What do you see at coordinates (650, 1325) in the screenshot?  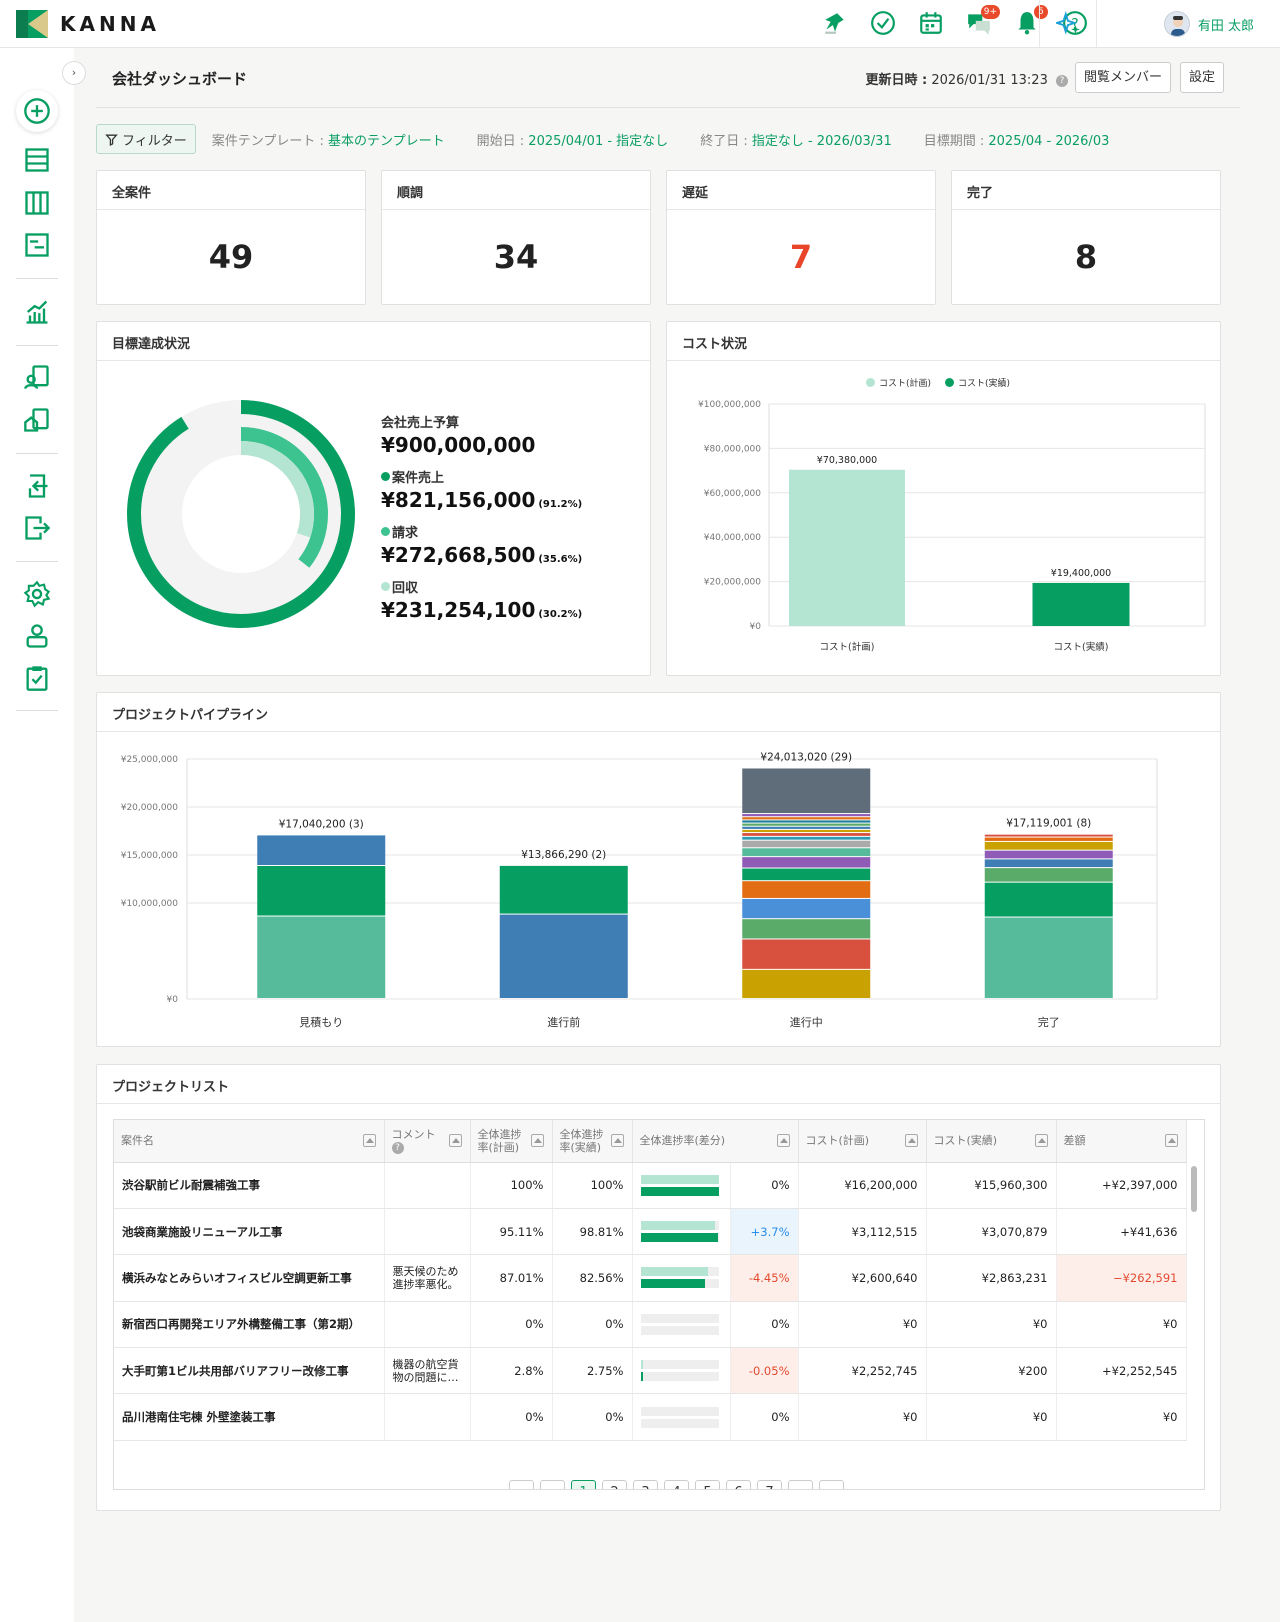 I see `table-row: 新宿西口再開発エリア外構整備工事（第2期） 0% 0% 0% ¥0 ¥0 ¥0` at bounding box center [650, 1325].